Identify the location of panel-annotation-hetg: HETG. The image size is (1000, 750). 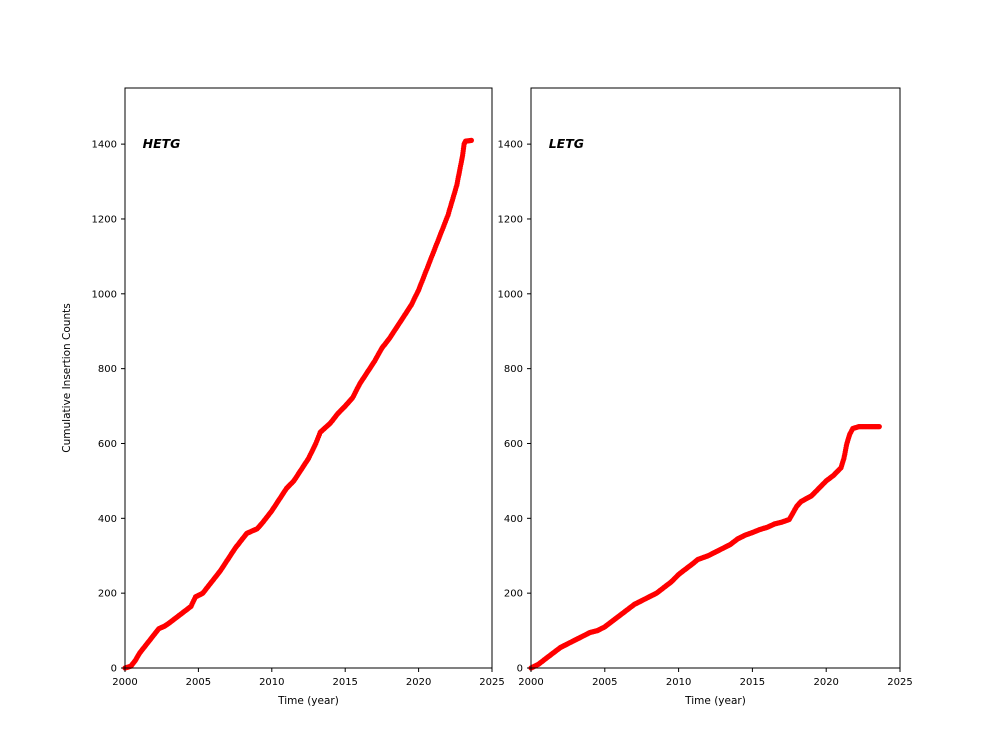
(162, 143).